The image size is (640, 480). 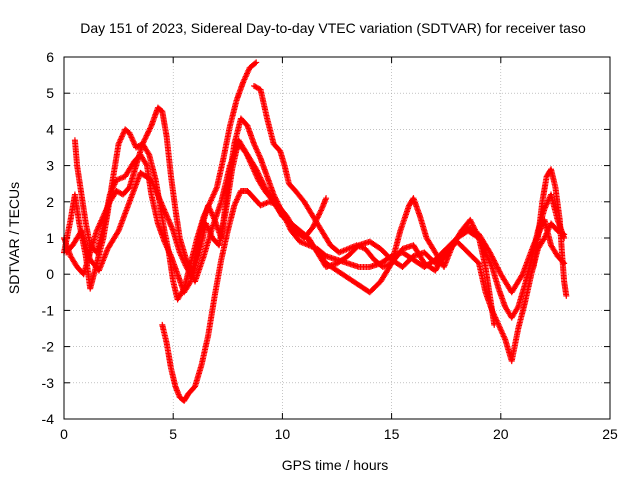 I want to click on y-axis-label: SDTVAR / TECUs, so click(x=14, y=238).